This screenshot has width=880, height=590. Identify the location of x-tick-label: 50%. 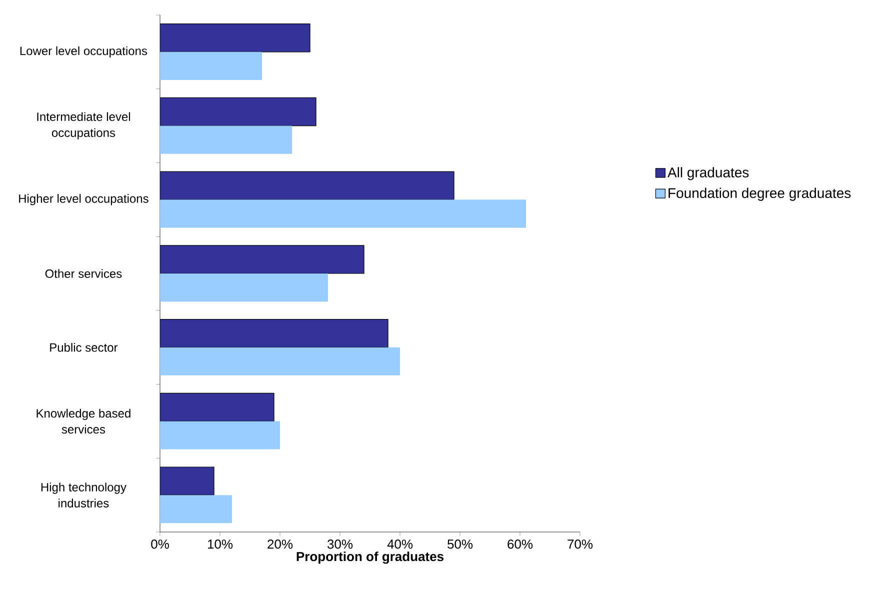
(460, 544).